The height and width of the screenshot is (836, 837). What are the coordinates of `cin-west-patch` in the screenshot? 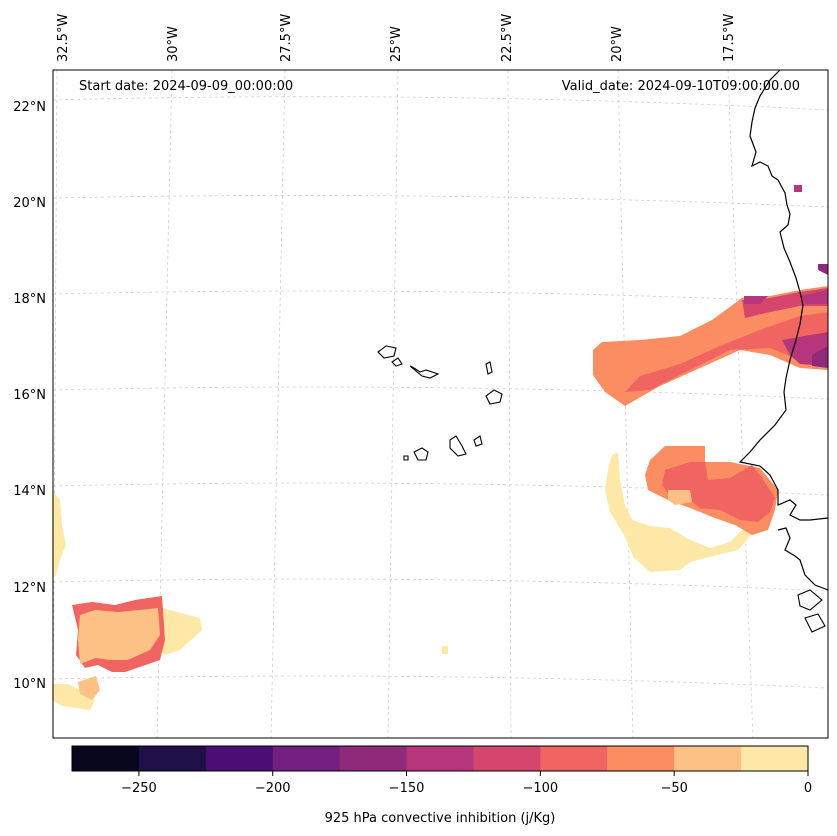 It's located at (250, 600).